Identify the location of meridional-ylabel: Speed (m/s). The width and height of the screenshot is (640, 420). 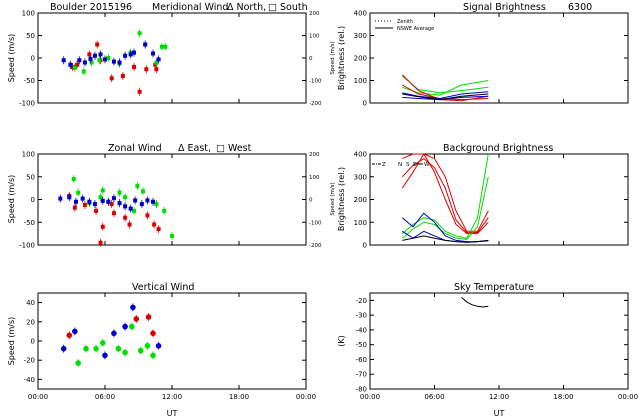
(11, 58).